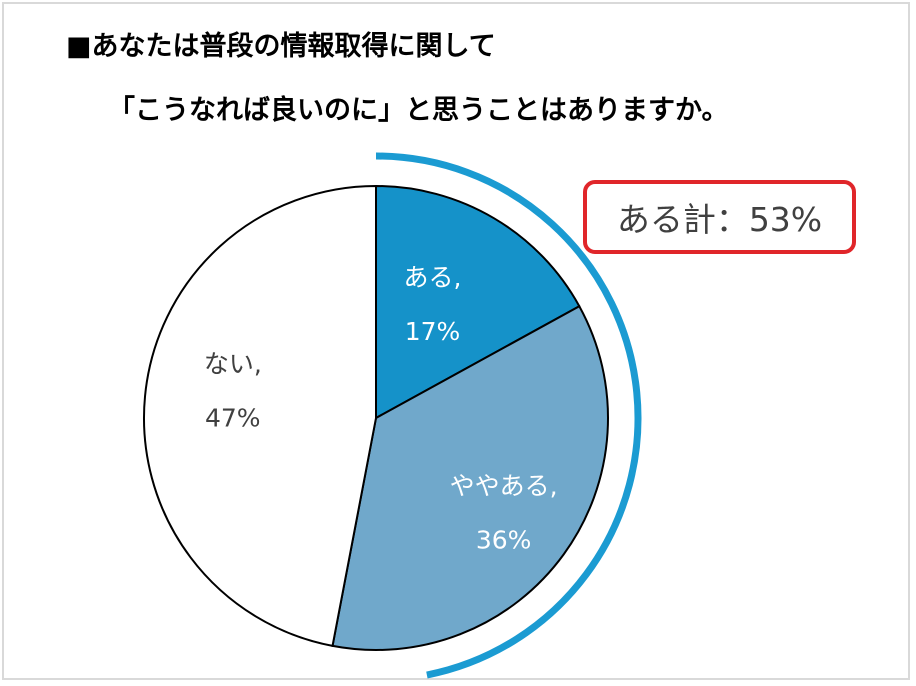  Describe the element at coordinates (233, 417) in the screenshot. I see `data-label-value: 47%` at that location.